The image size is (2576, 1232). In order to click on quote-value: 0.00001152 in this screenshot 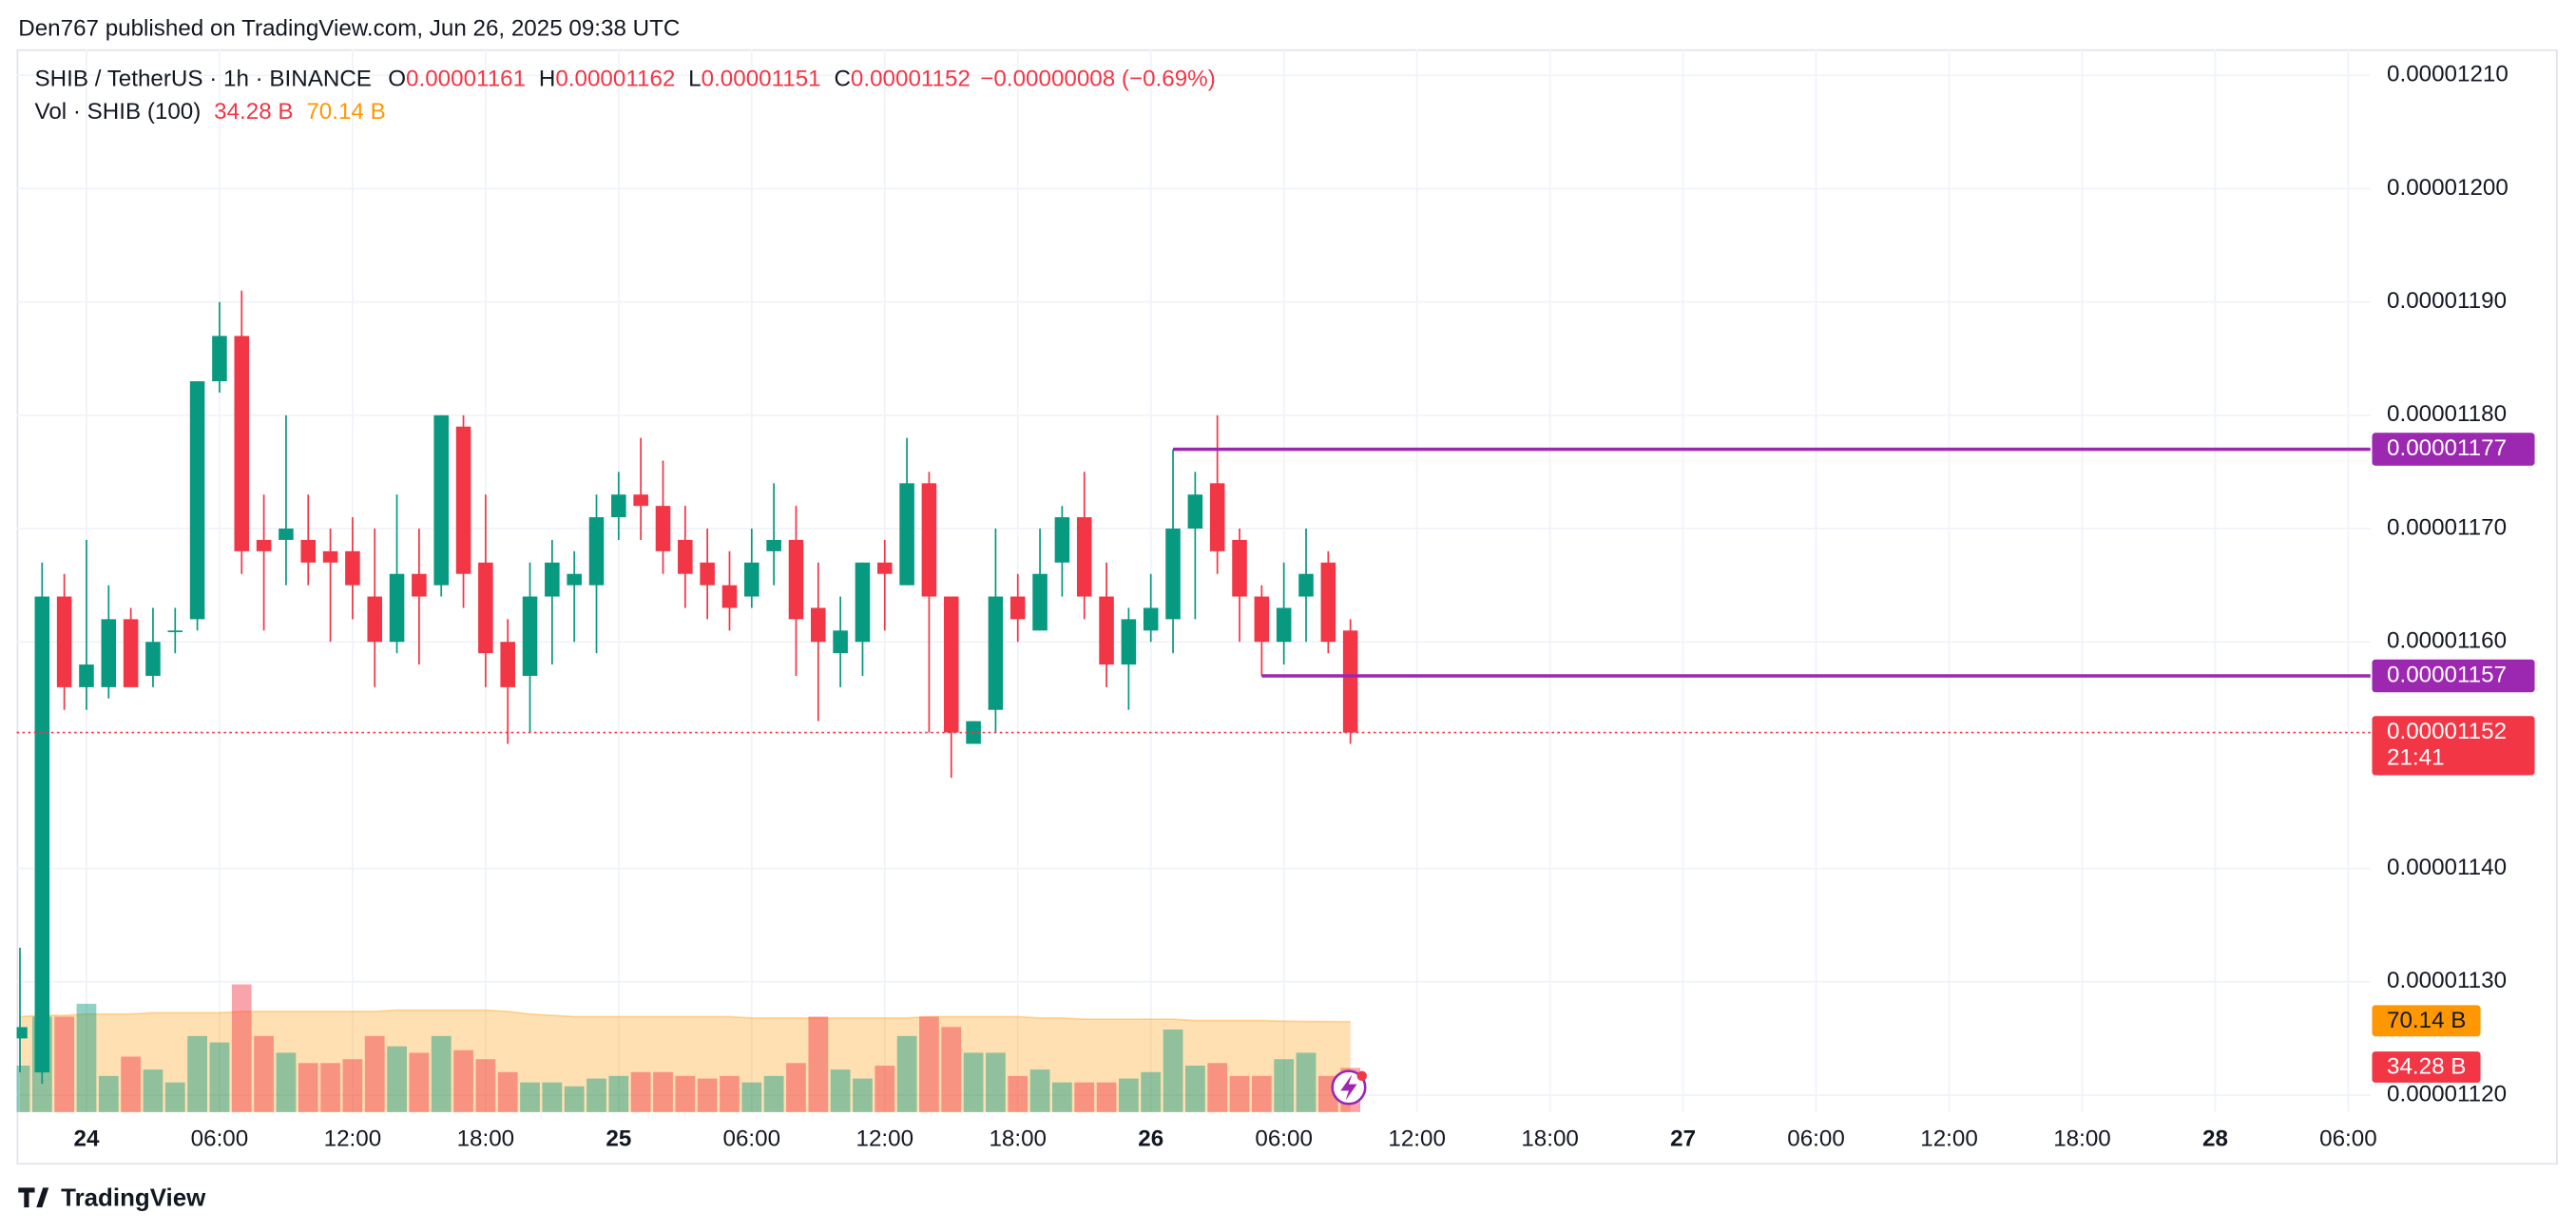, I will do `click(911, 79)`.